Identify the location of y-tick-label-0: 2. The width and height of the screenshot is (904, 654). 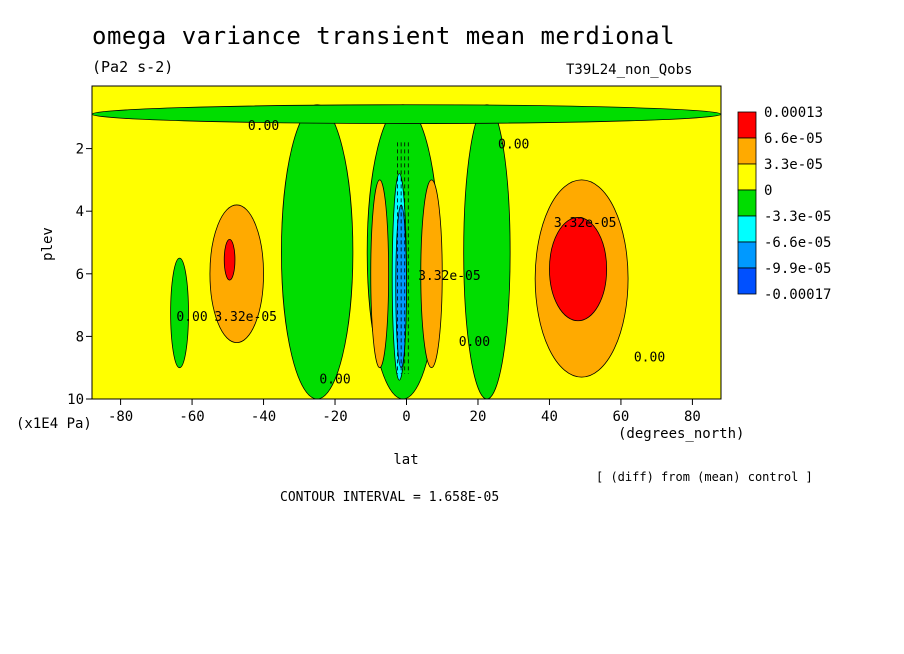
(80, 150).